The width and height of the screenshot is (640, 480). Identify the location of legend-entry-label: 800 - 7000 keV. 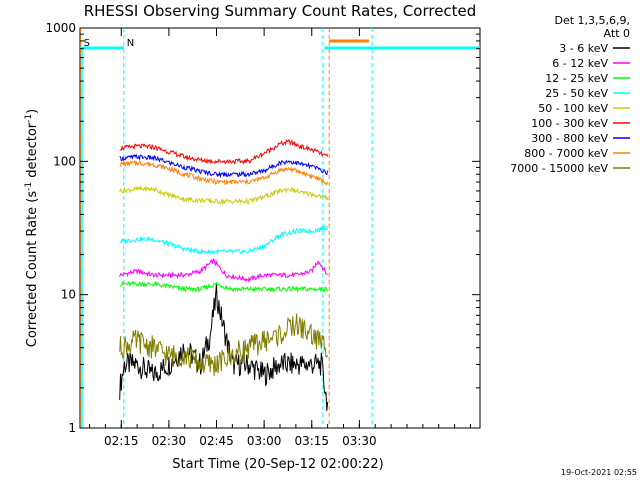
(566, 153).